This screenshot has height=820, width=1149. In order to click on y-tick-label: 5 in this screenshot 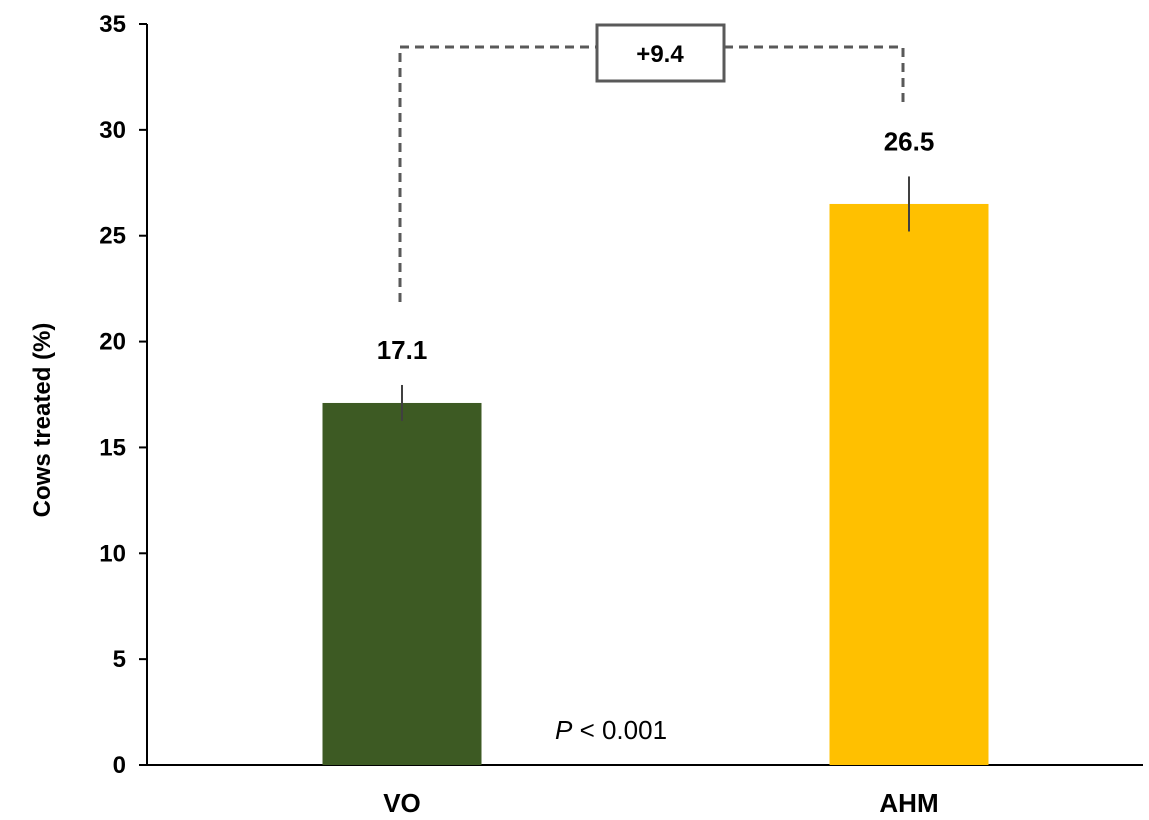, I will do `click(119, 659)`.